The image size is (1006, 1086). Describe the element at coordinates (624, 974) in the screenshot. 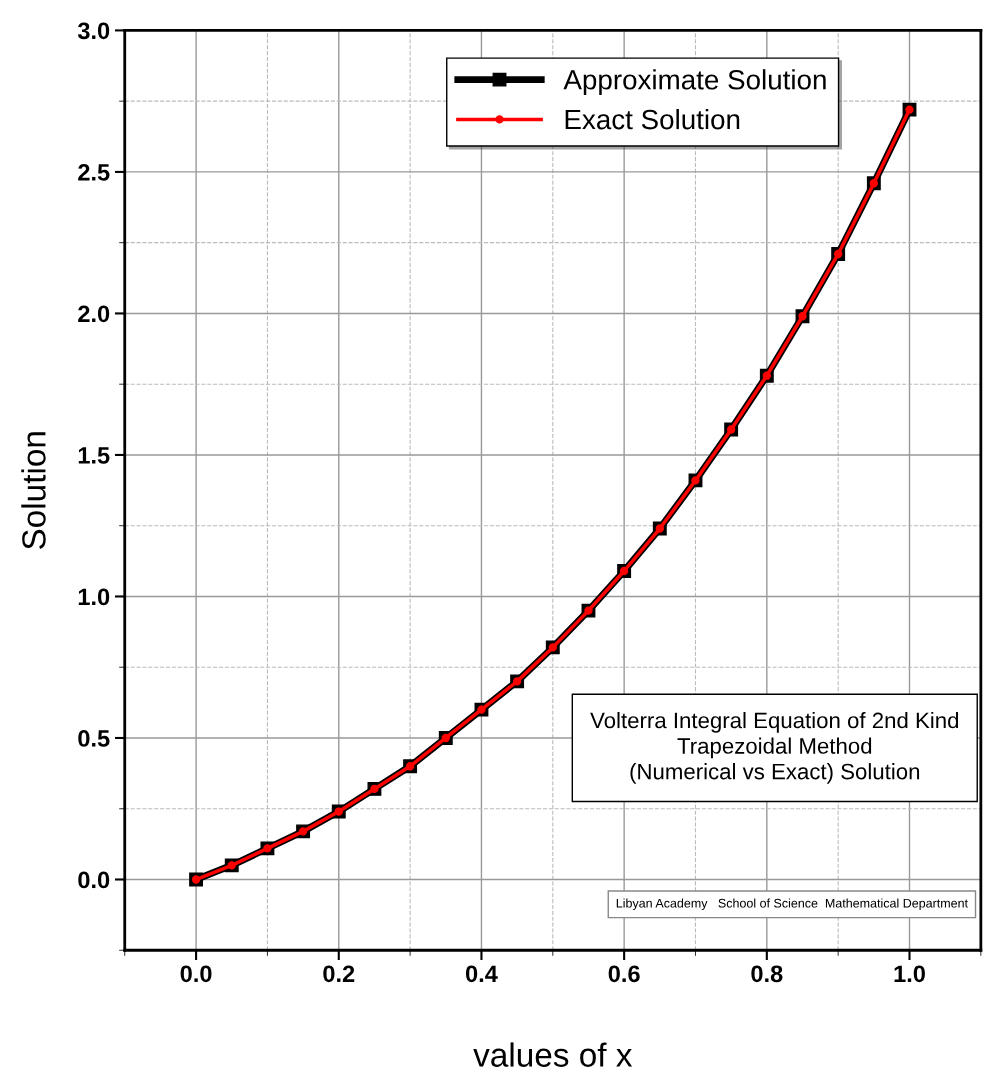

I see `x-tick-label: 0.6` at that location.